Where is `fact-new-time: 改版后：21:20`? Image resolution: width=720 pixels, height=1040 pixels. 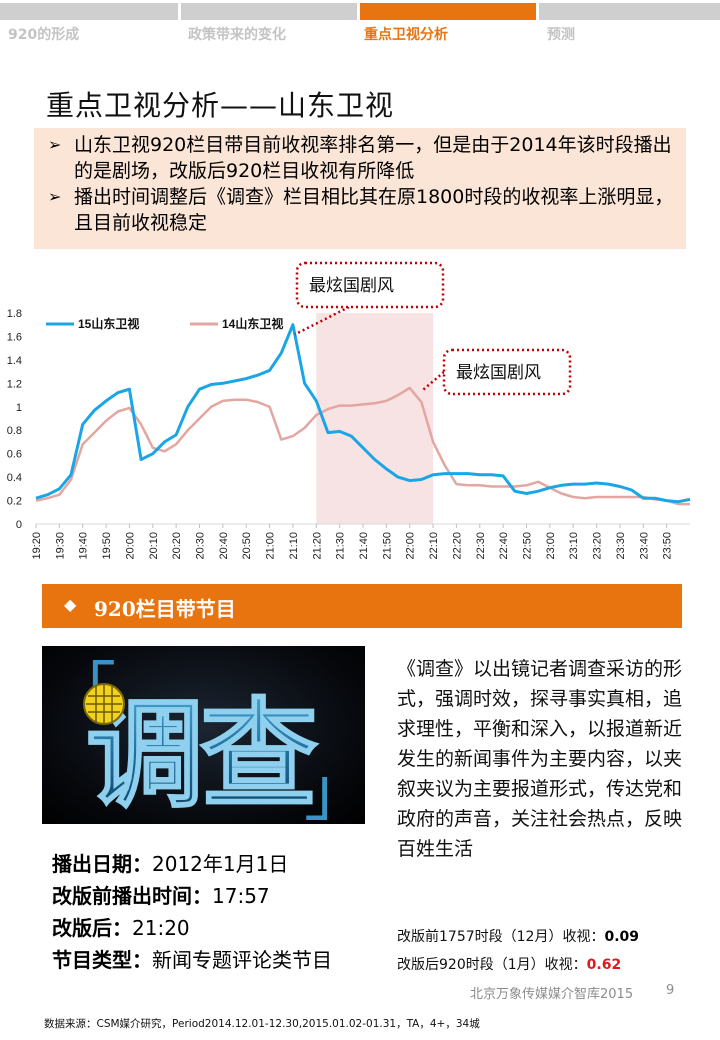
fact-new-time: 改版后：21:20 is located at coordinates (121, 928).